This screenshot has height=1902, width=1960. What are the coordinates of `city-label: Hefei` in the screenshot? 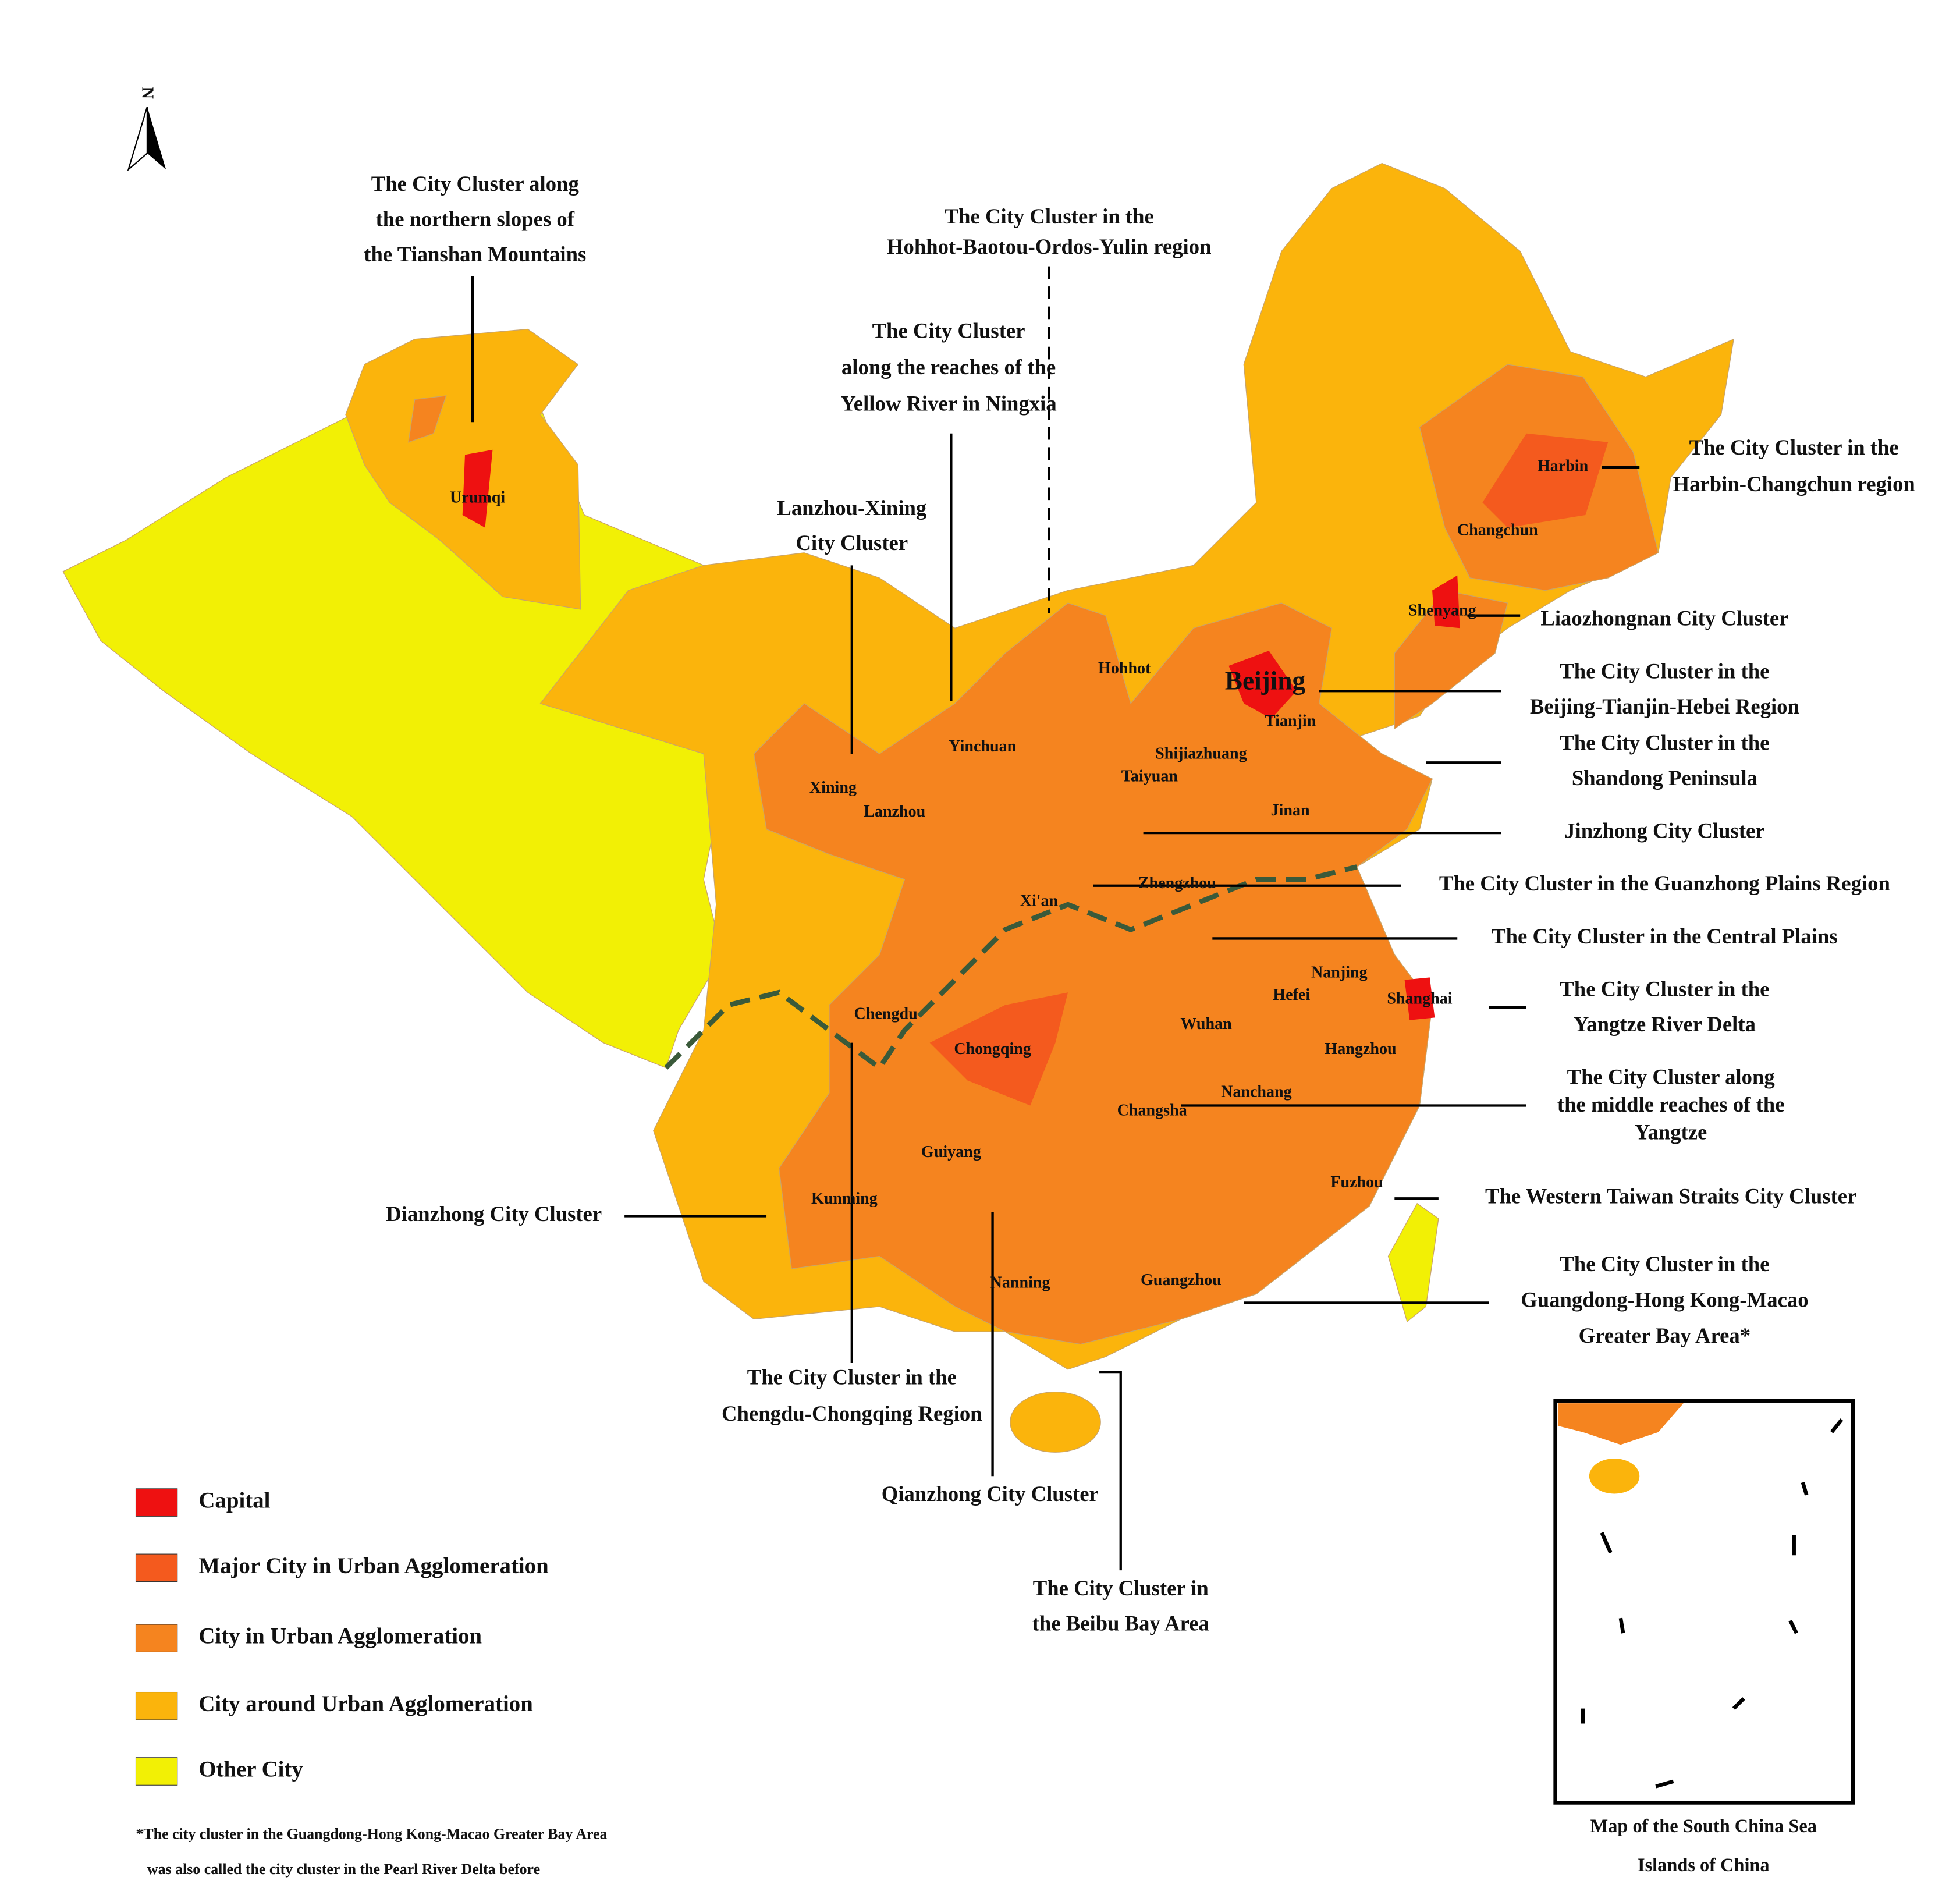 It's located at (1292, 995).